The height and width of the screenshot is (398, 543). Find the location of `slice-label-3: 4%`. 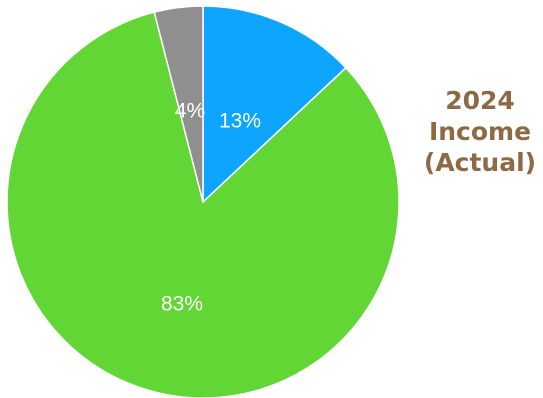

slice-label-3: 4% is located at coordinates (190, 111).